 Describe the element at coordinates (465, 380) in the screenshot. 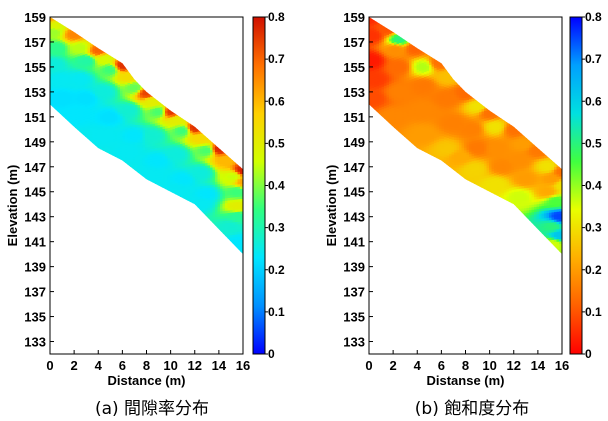

I see `x-axis-label: Distanse (m)` at that location.